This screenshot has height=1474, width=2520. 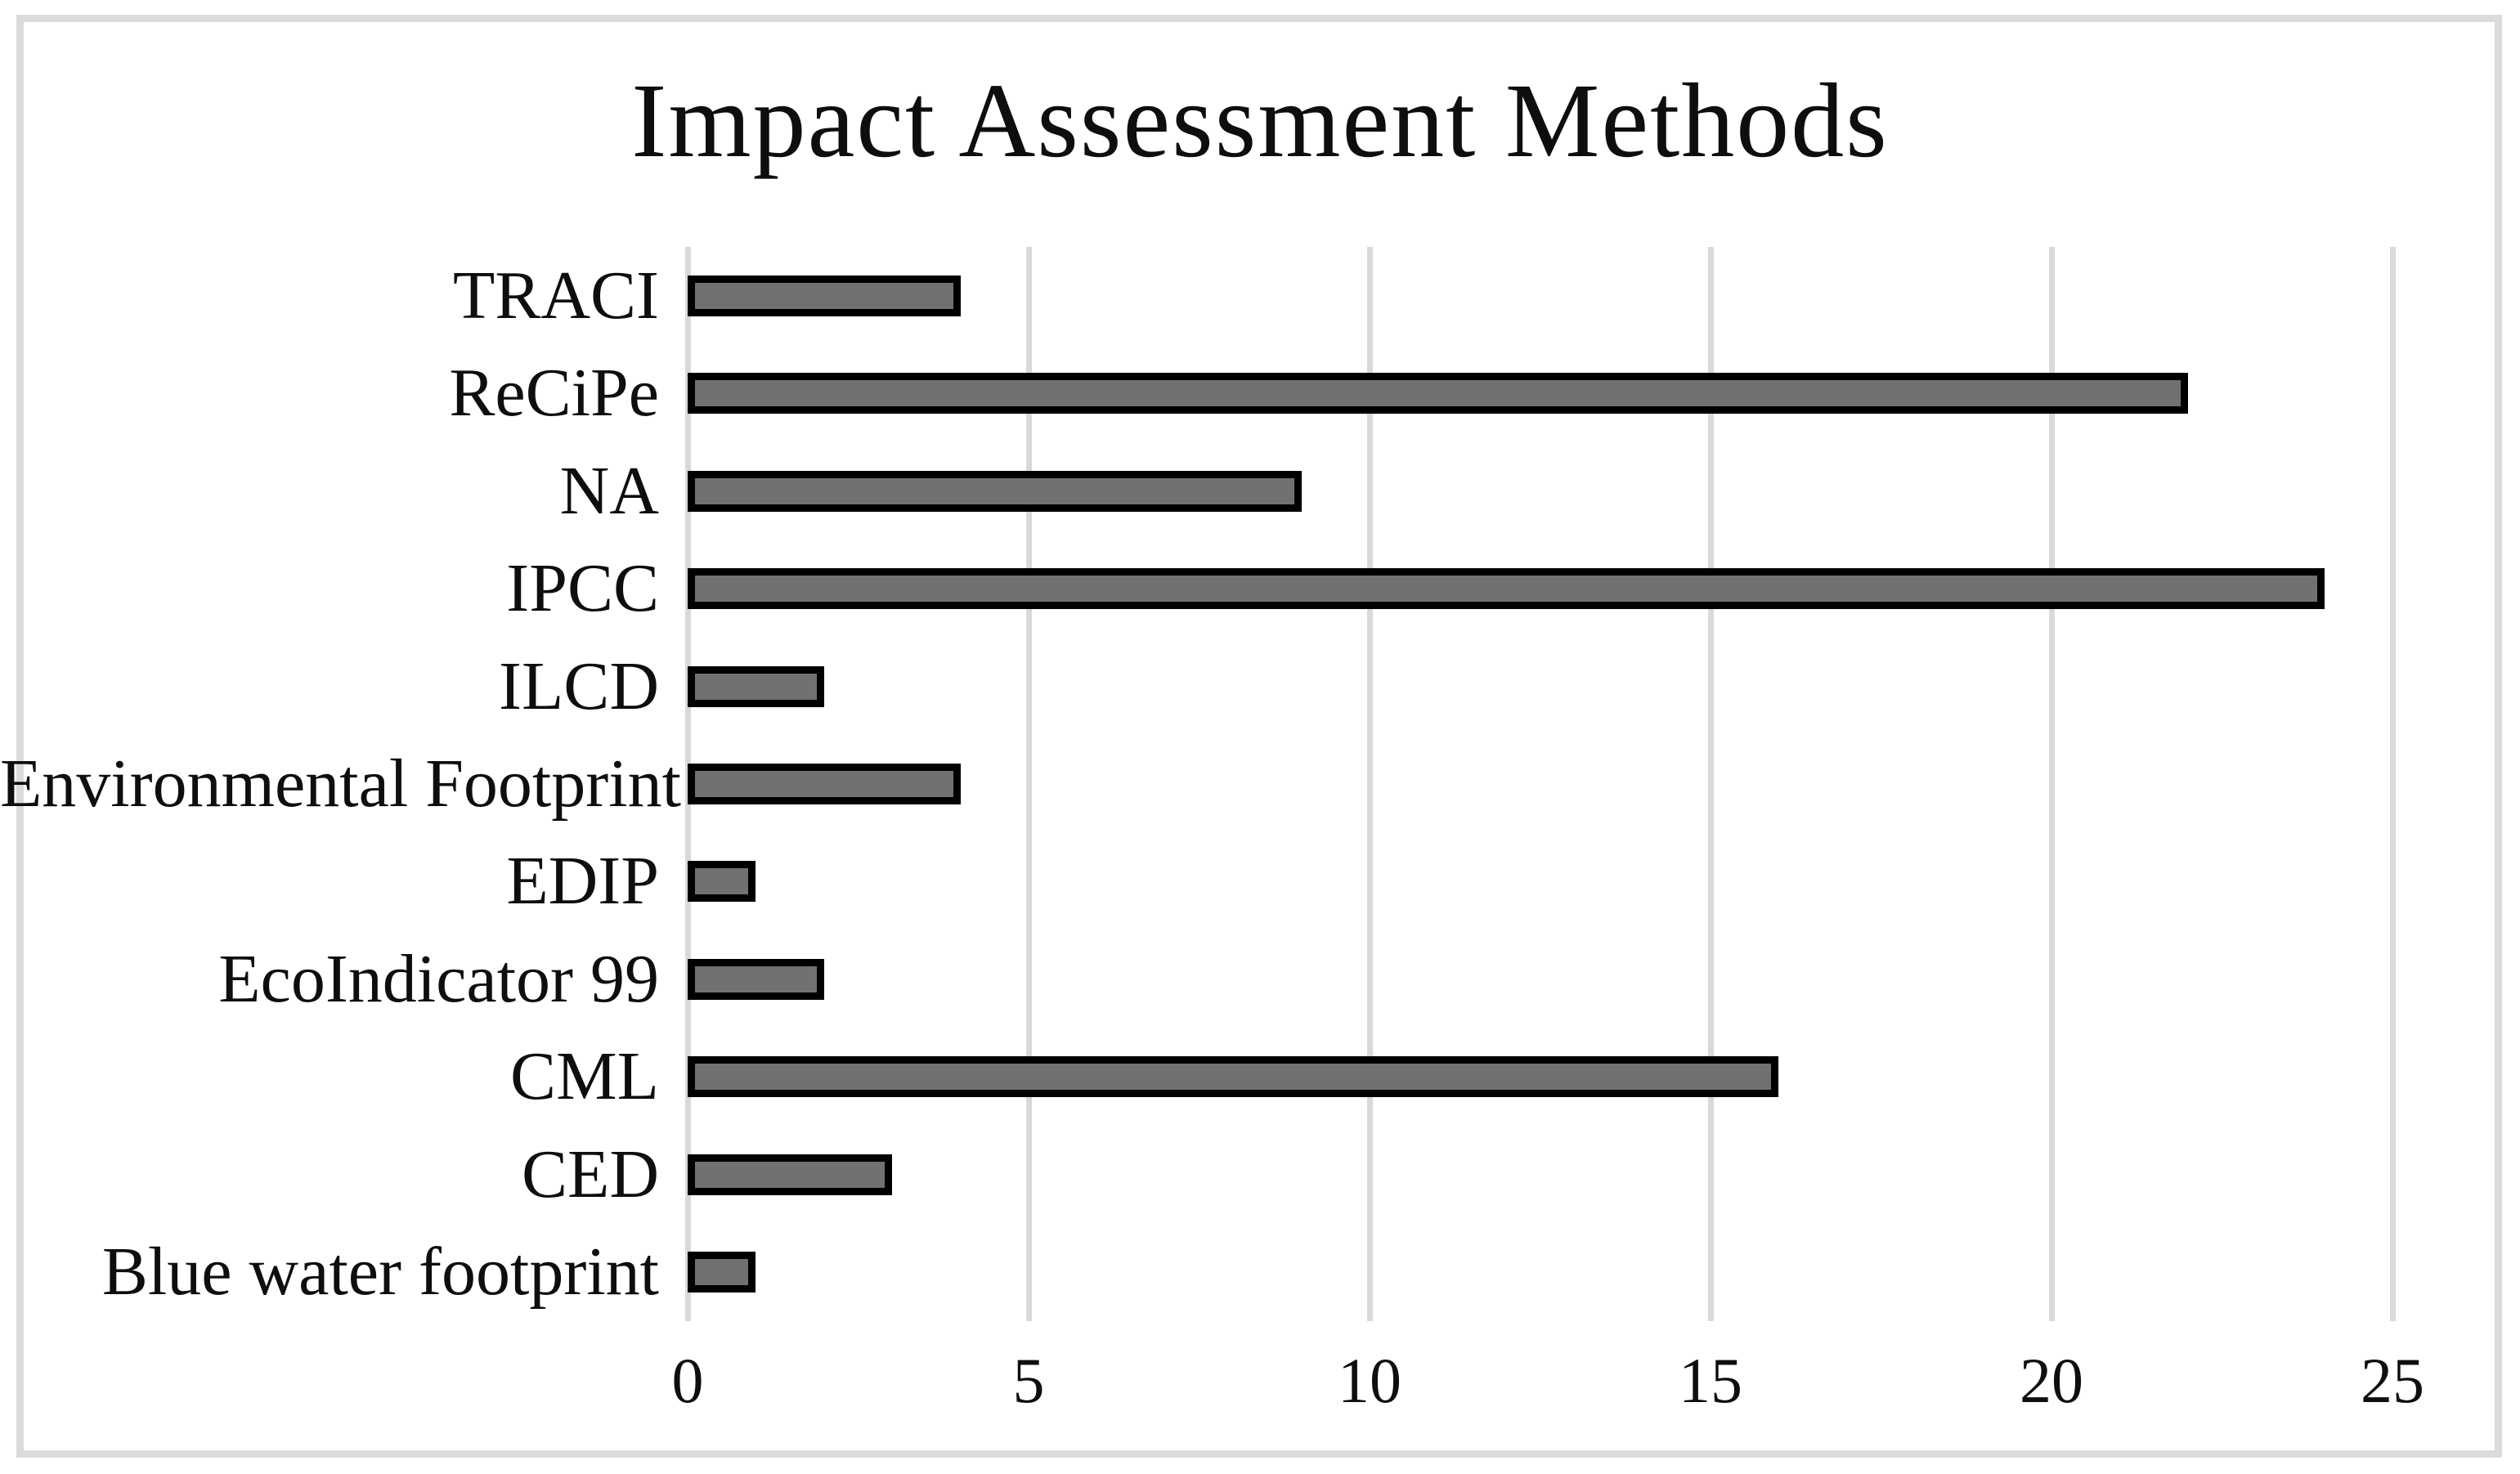 I want to click on bar-ced, so click(x=790, y=1174).